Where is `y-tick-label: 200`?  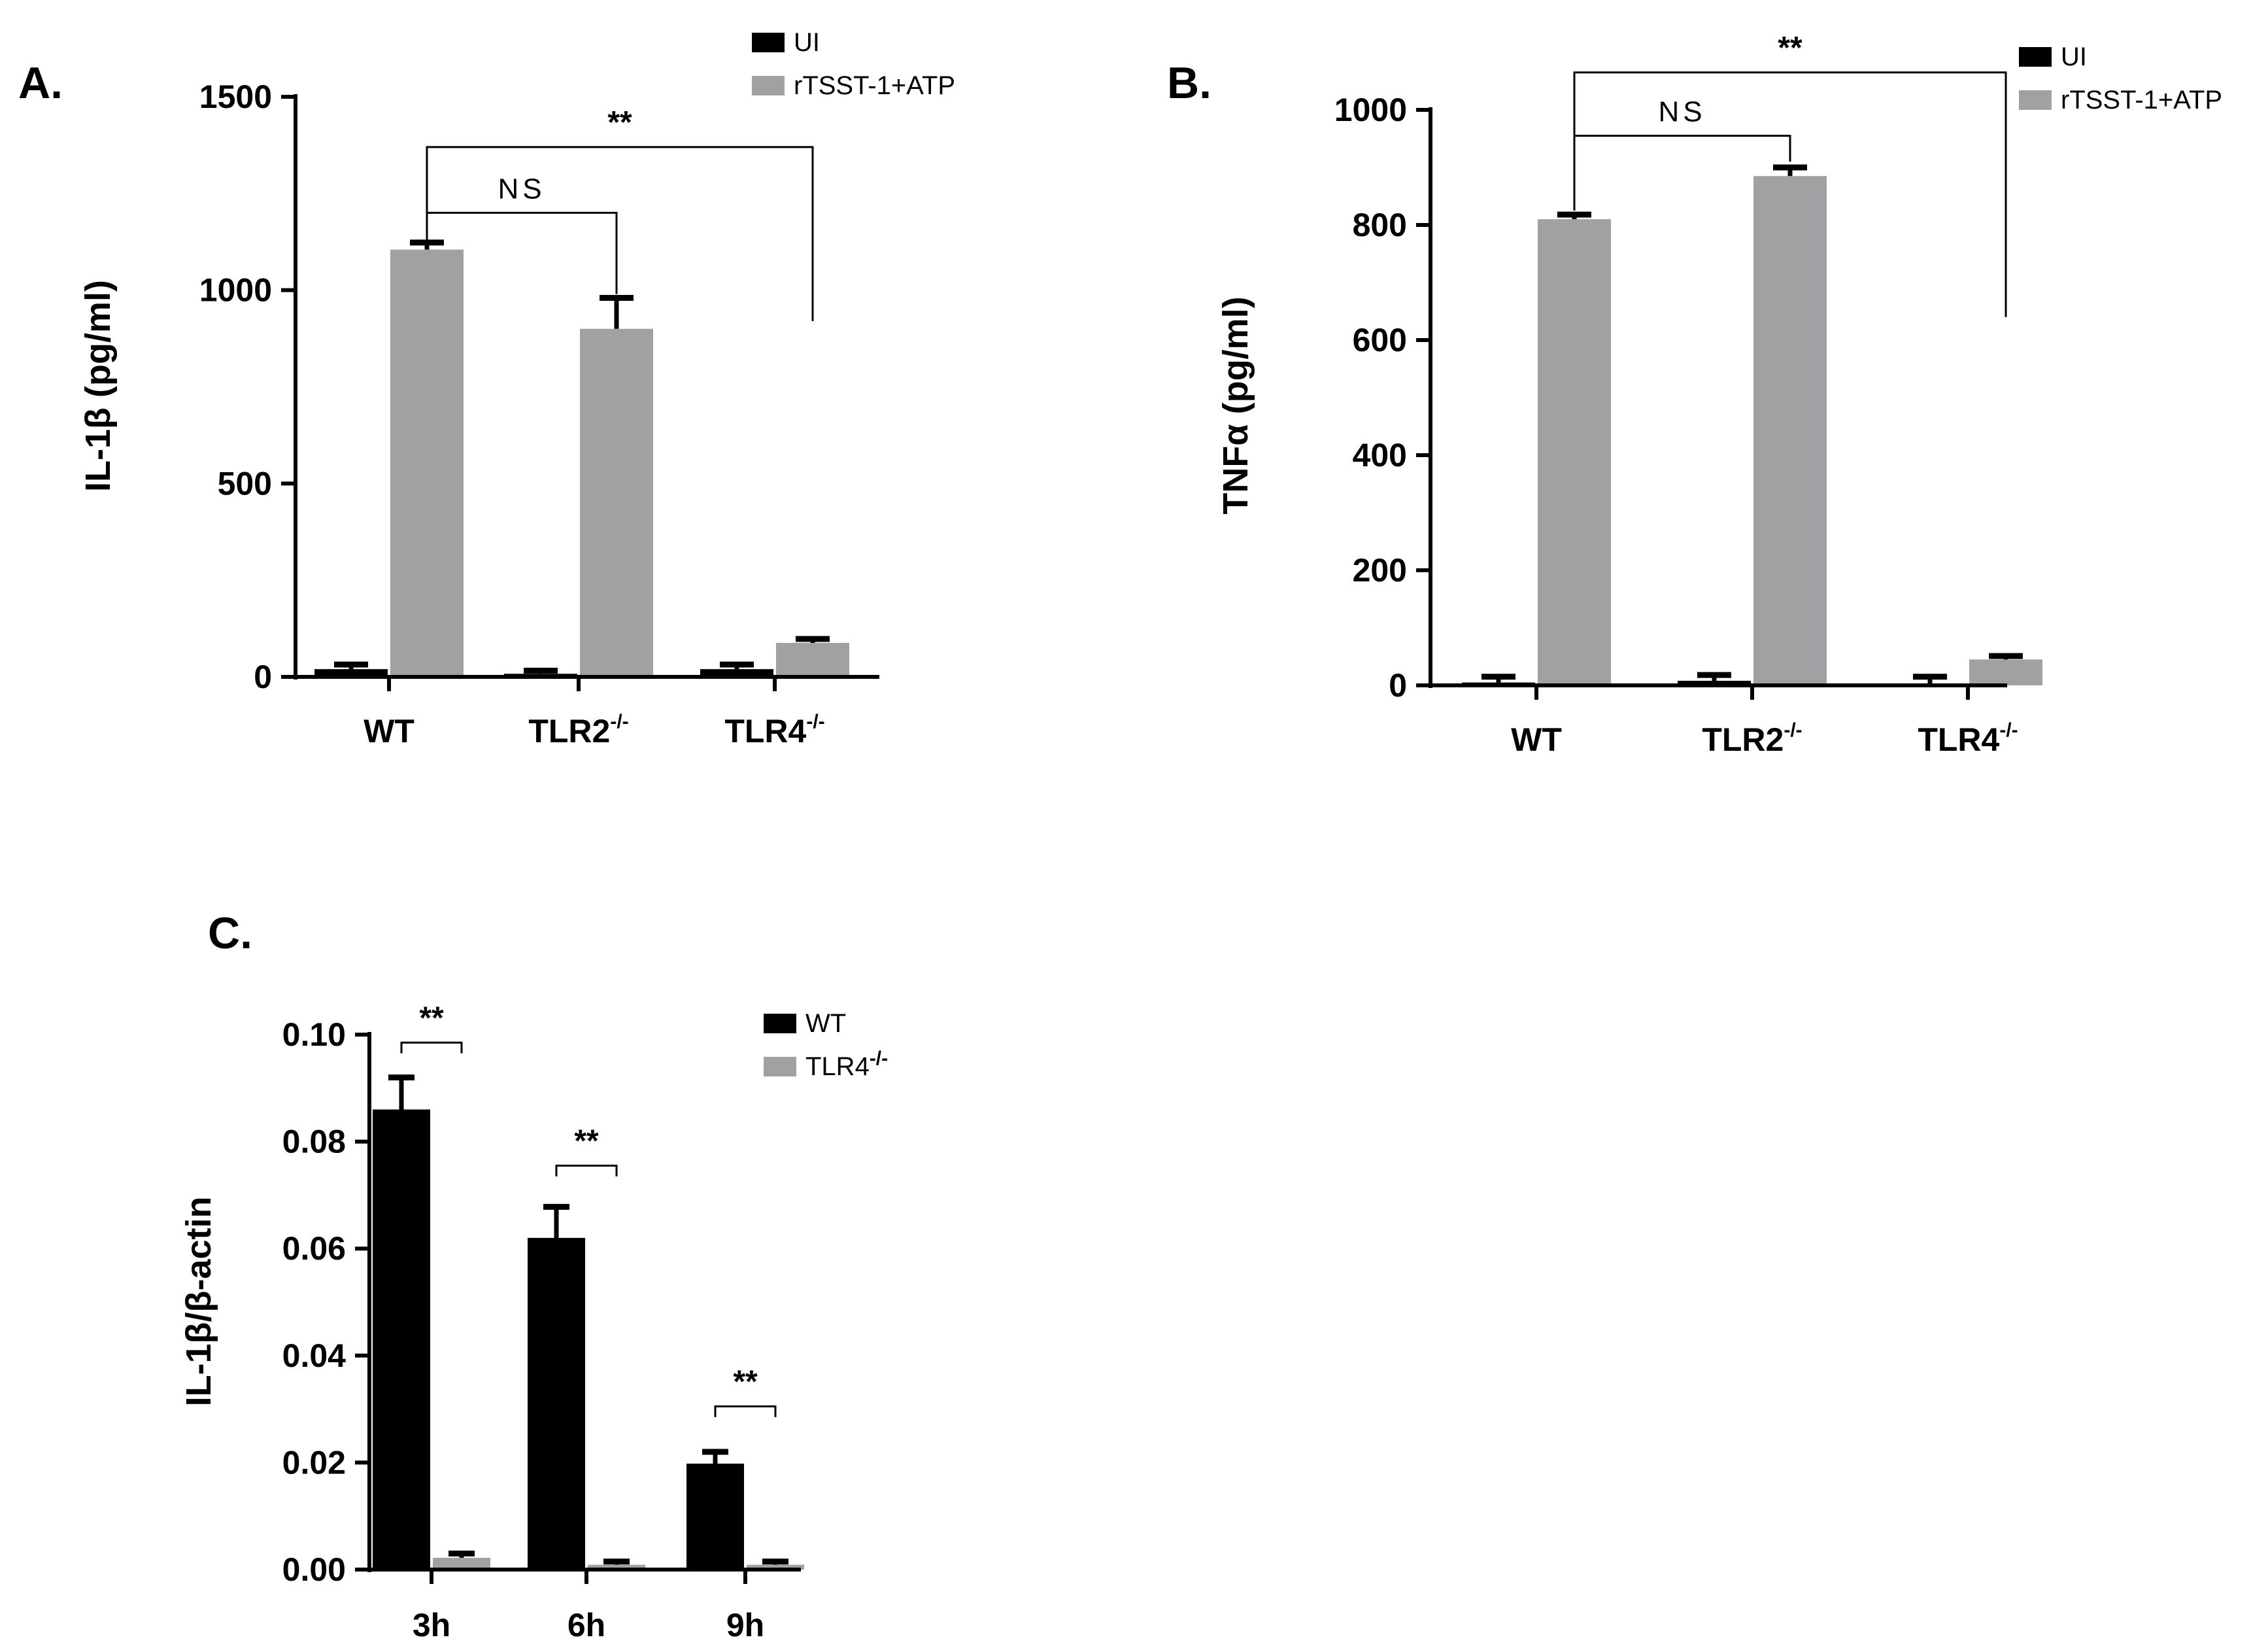 y-tick-label: 200 is located at coordinates (1380, 571).